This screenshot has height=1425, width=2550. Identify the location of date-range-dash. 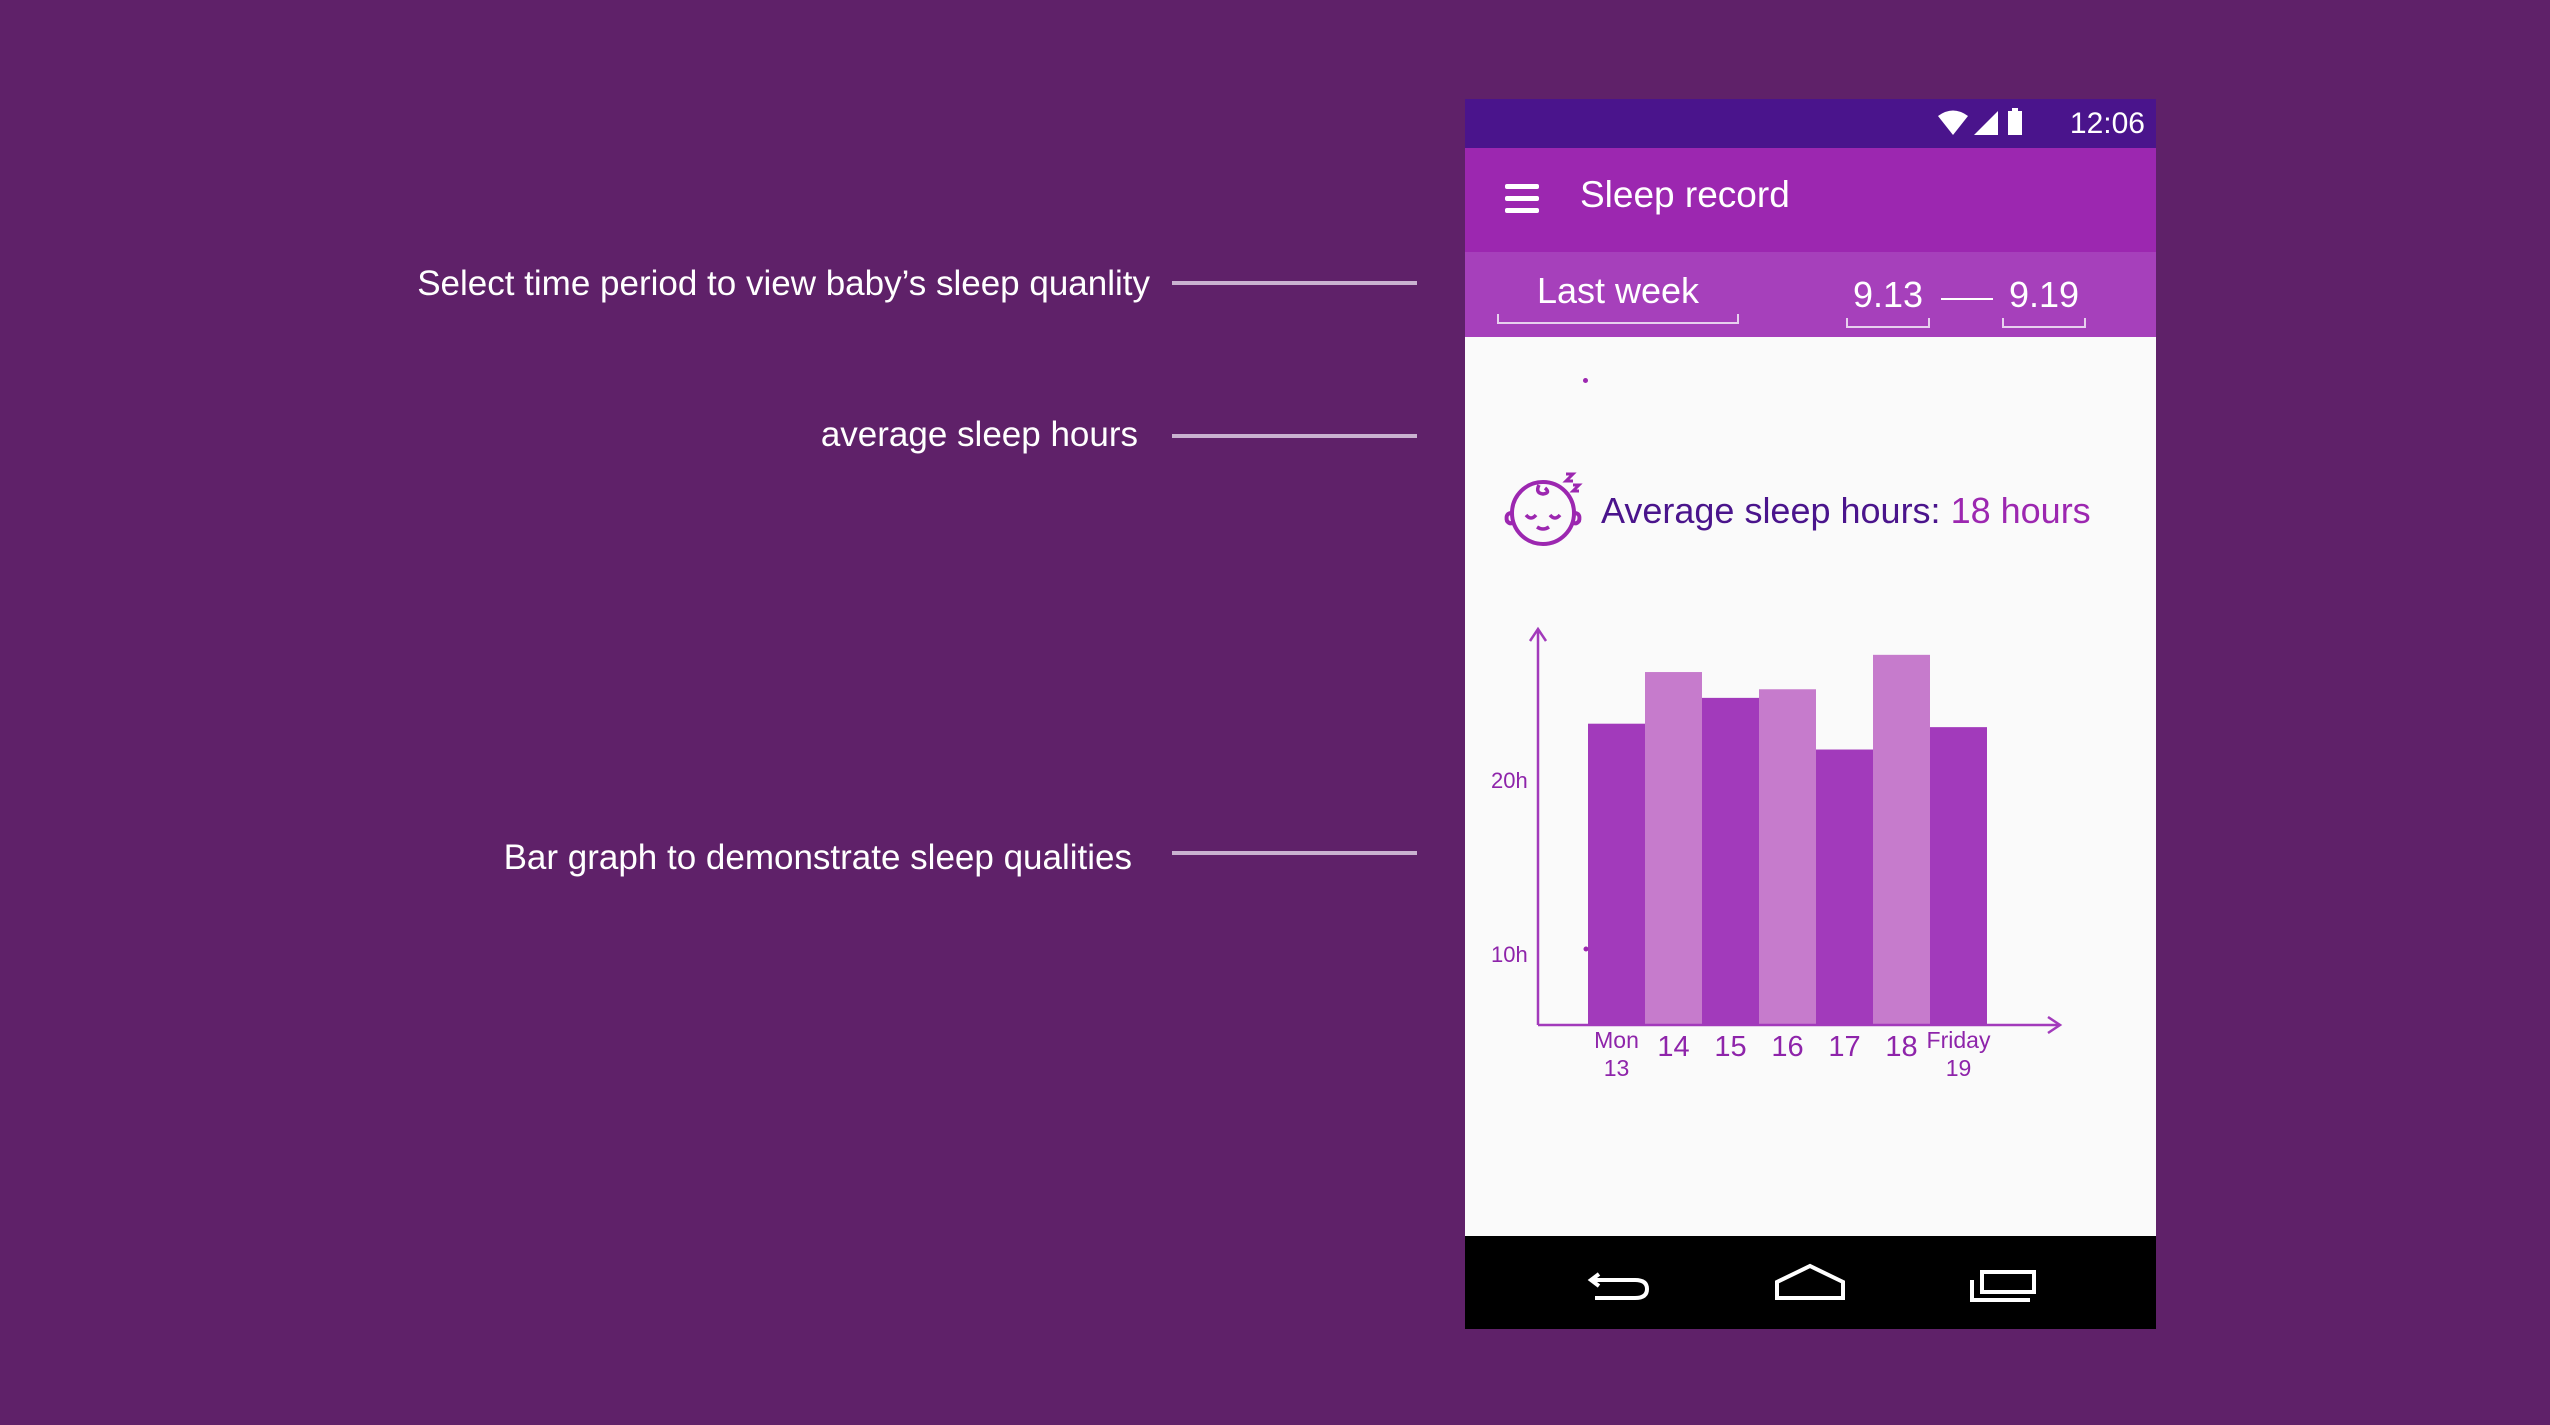
(1967, 299).